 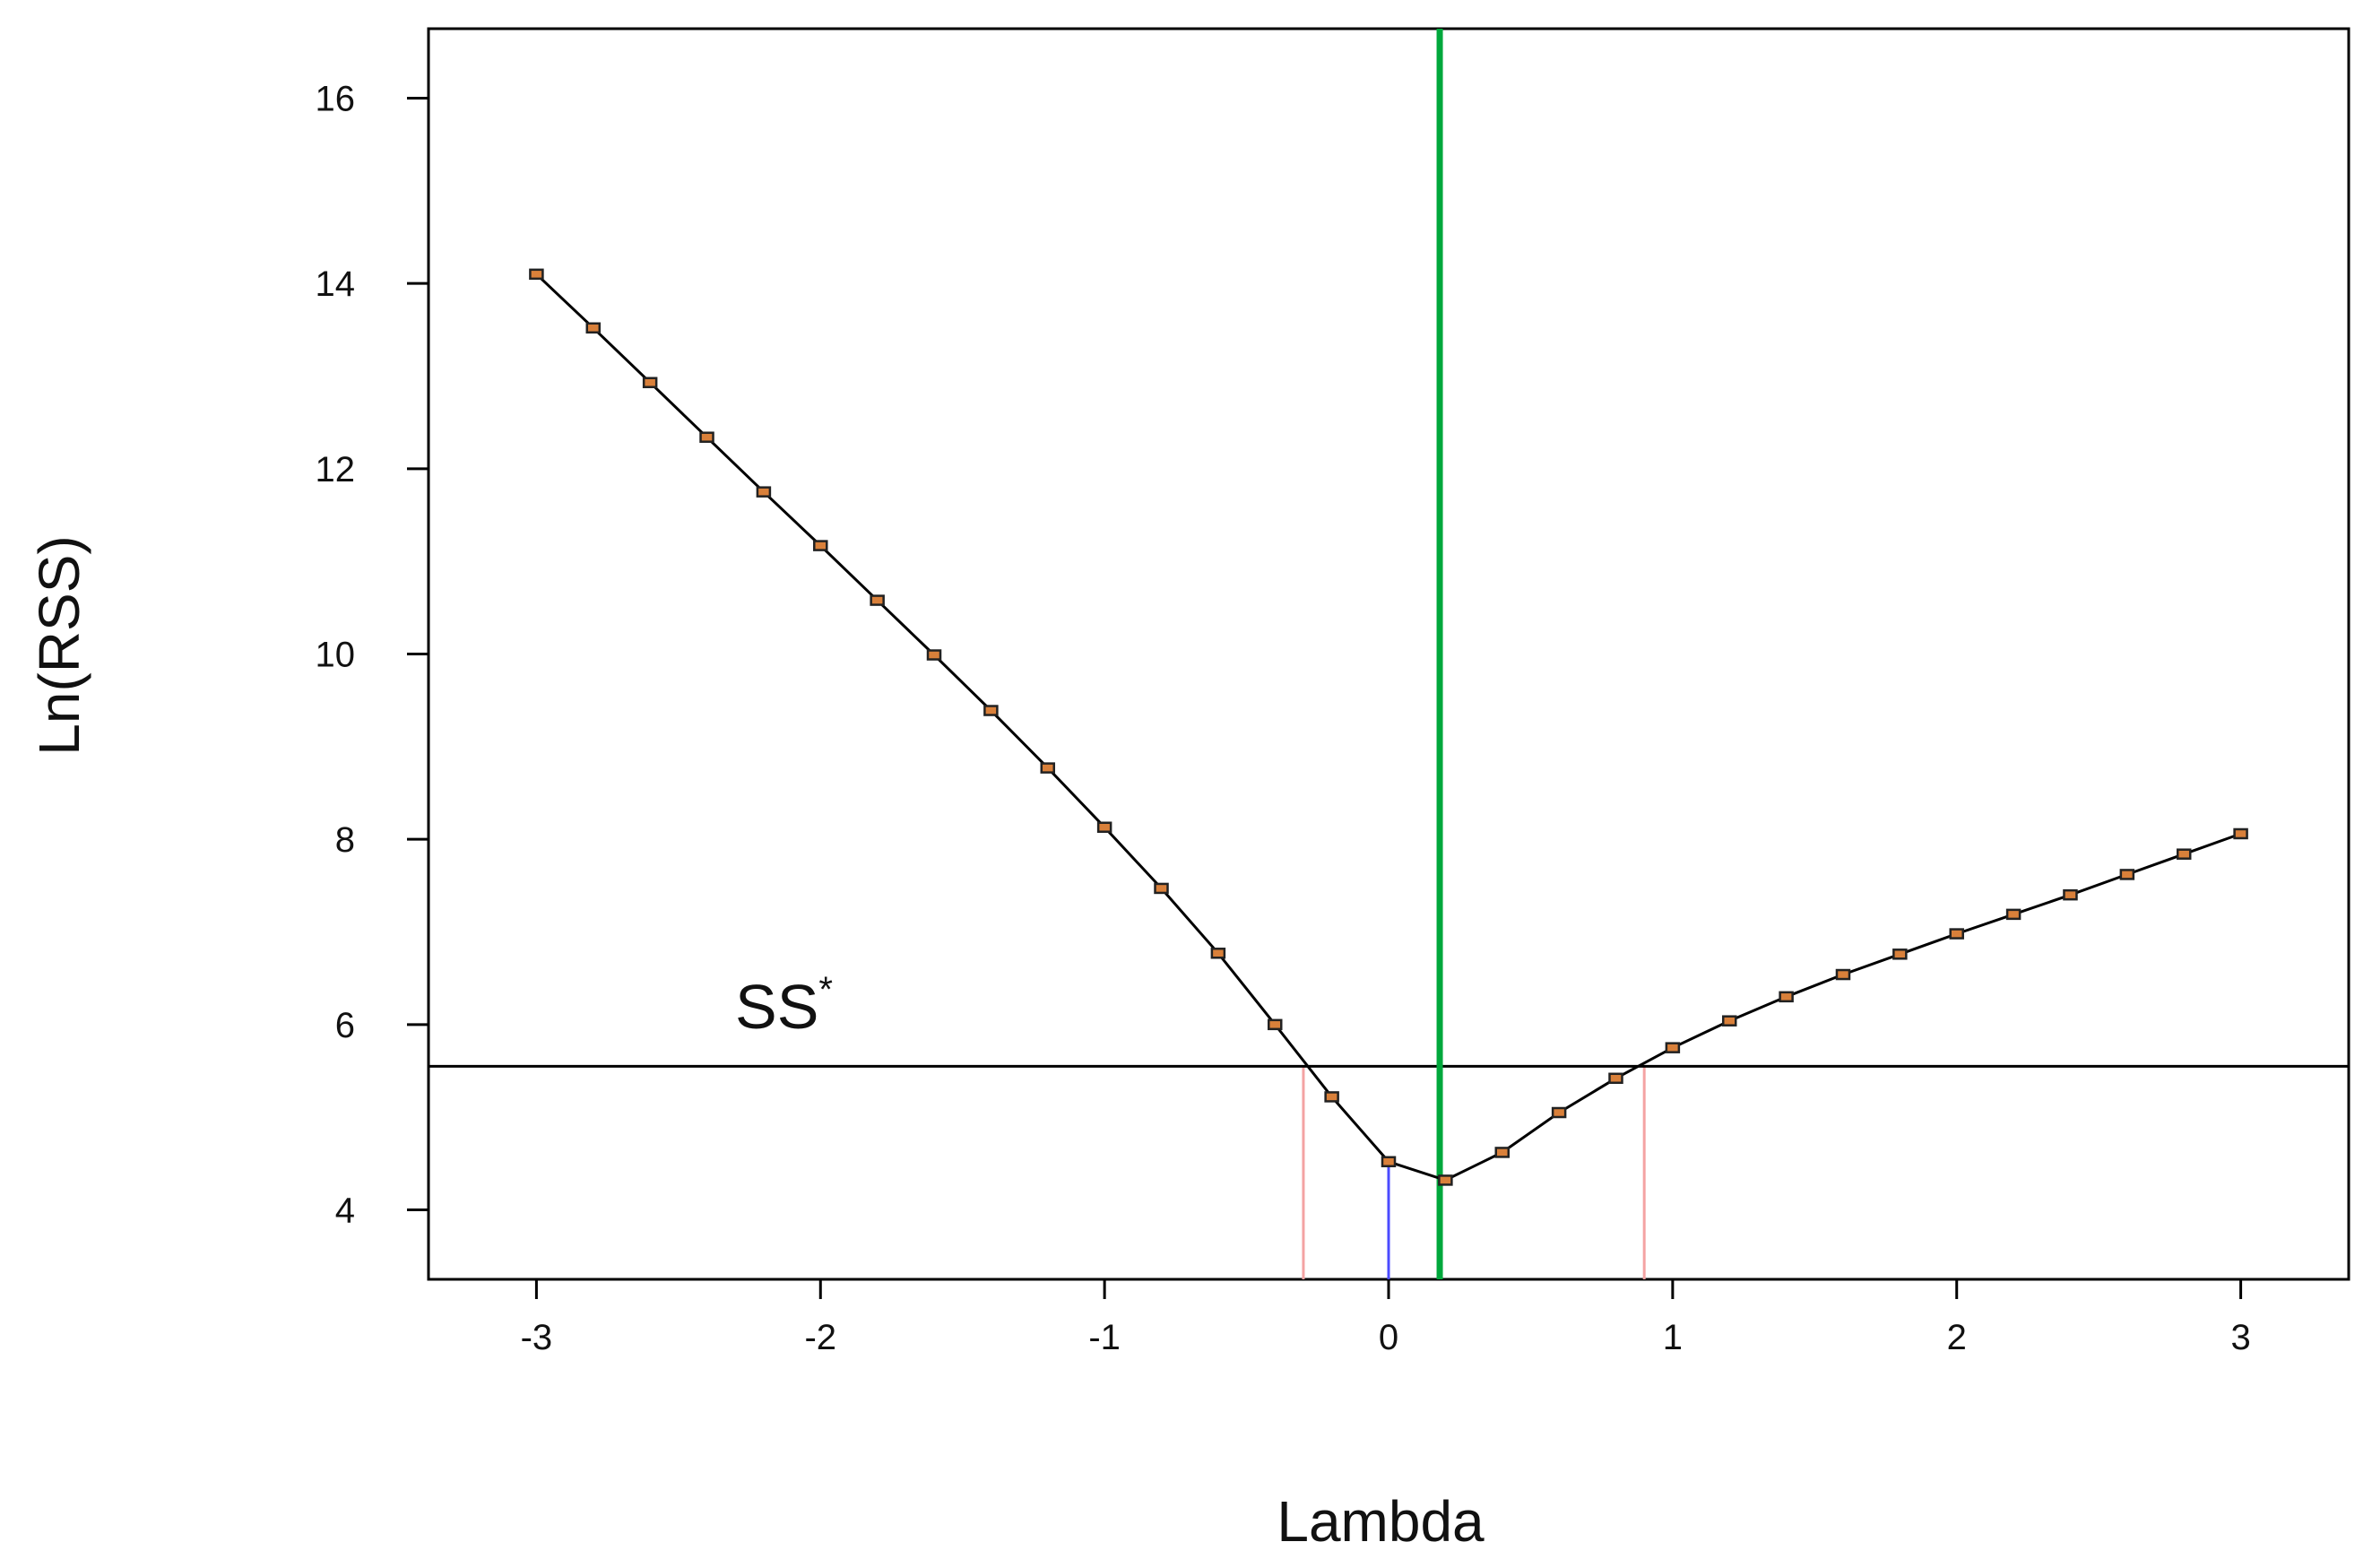 What do you see at coordinates (336, 284) in the screenshot?
I see `y-tick-label: 14` at bounding box center [336, 284].